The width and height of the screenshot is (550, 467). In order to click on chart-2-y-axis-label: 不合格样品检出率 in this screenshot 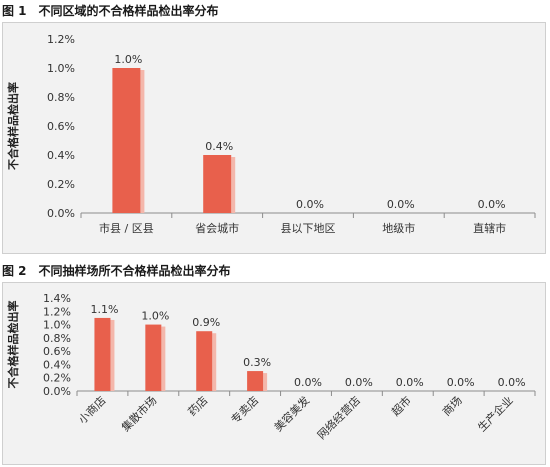, I will do `click(13, 345)`.